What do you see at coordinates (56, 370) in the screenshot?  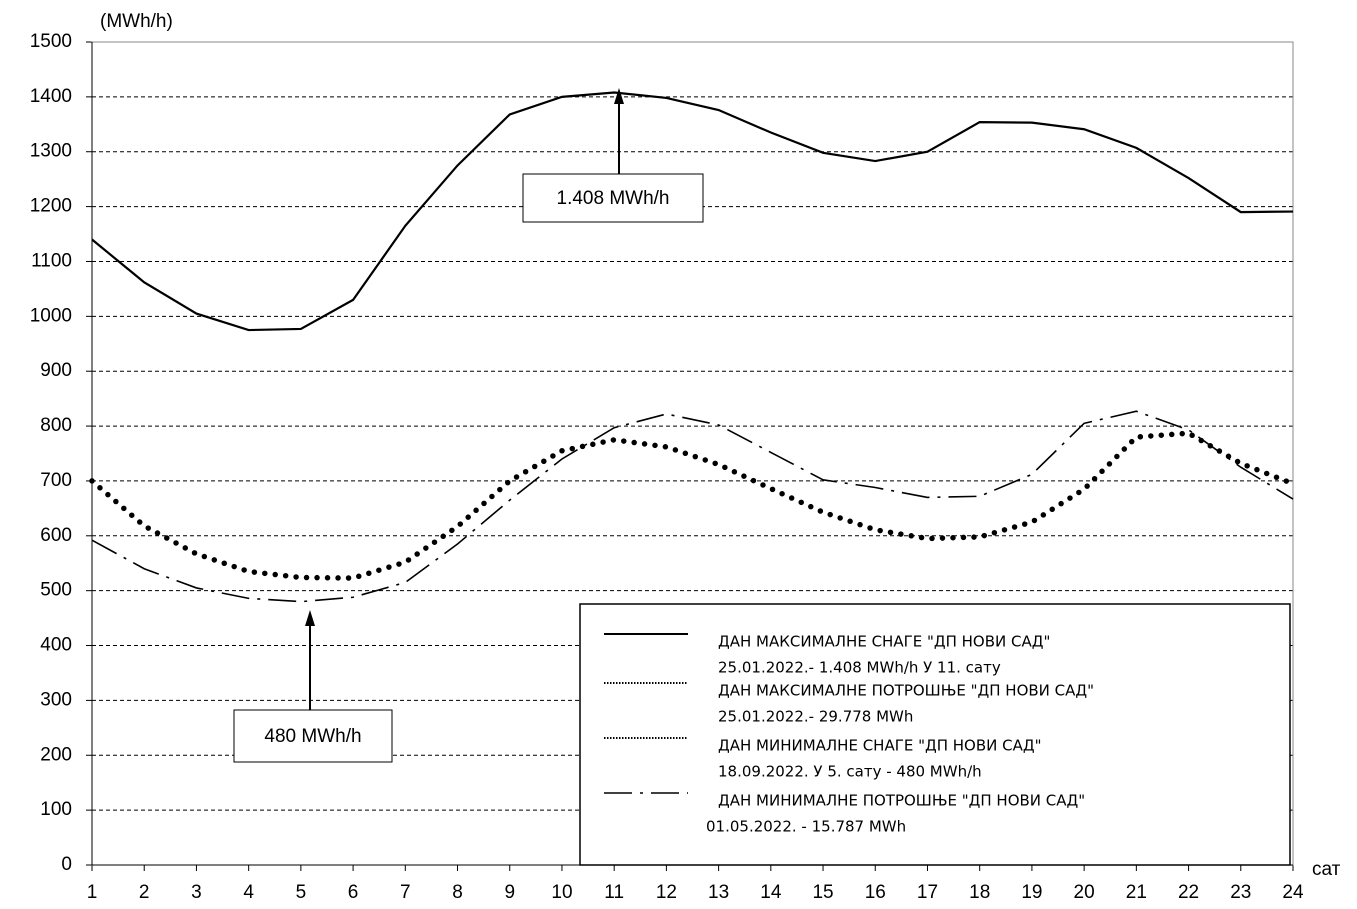 I see `y-tick-label: 900` at bounding box center [56, 370].